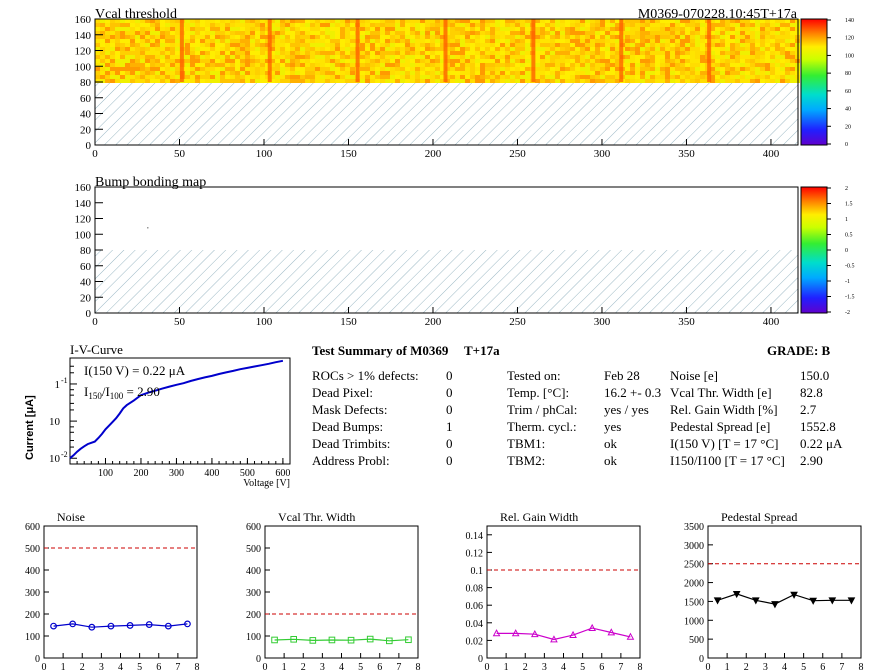  I want to click on summary-label: Dead Bumps:, so click(348, 426).